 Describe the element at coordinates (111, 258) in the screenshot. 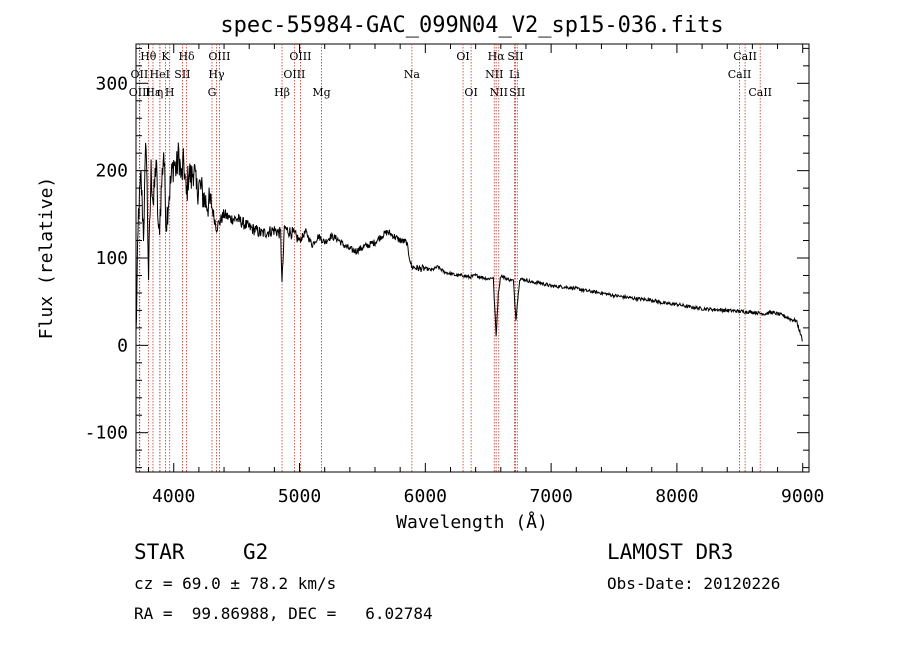

I see `y-tick-label: 100` at that location.